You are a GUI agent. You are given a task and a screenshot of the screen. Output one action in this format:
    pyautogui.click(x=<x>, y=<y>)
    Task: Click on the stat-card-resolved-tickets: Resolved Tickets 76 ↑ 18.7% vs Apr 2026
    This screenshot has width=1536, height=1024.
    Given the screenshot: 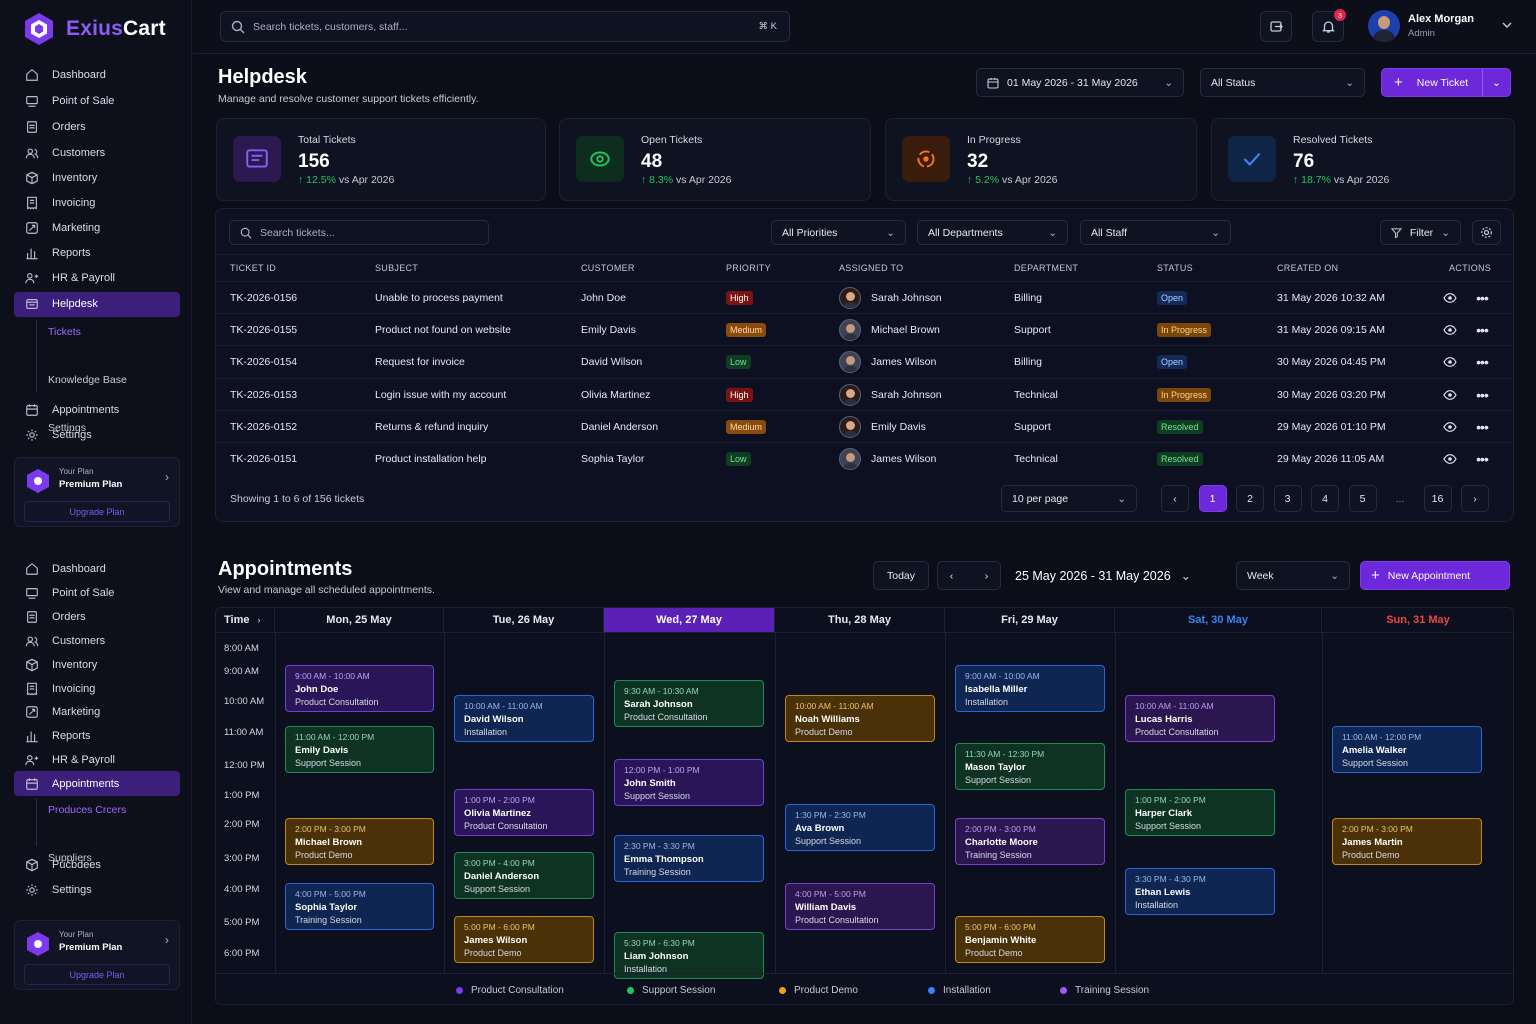 What is the action you would take?
    pyautogui.click(x=1363, y=159)
    